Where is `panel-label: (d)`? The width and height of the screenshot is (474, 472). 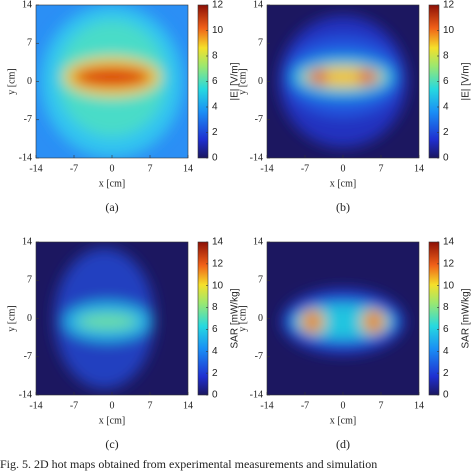
panel-label: (d) is located at coordinates (343, 444).